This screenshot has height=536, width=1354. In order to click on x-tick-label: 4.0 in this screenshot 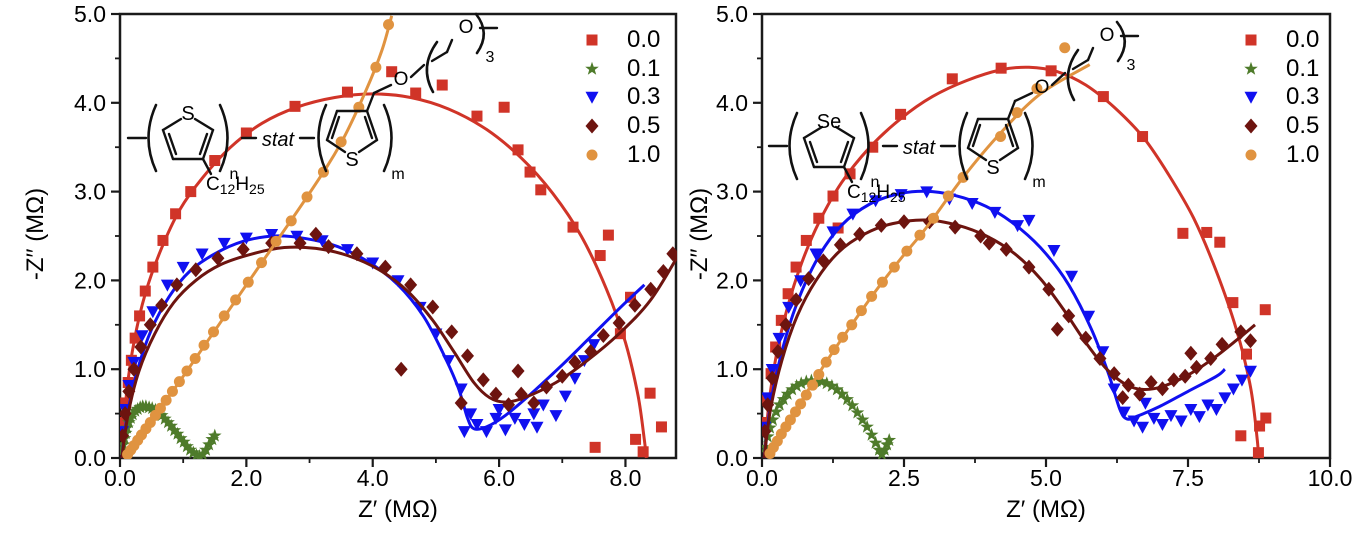, I will do `click(373, 478)`.